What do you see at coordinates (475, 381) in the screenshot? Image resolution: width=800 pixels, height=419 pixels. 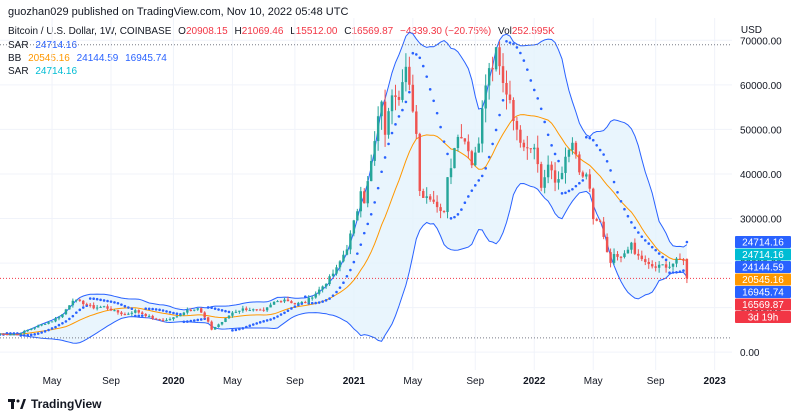 I see `x-tick-label: Sep` at bounding box center [475, 381].